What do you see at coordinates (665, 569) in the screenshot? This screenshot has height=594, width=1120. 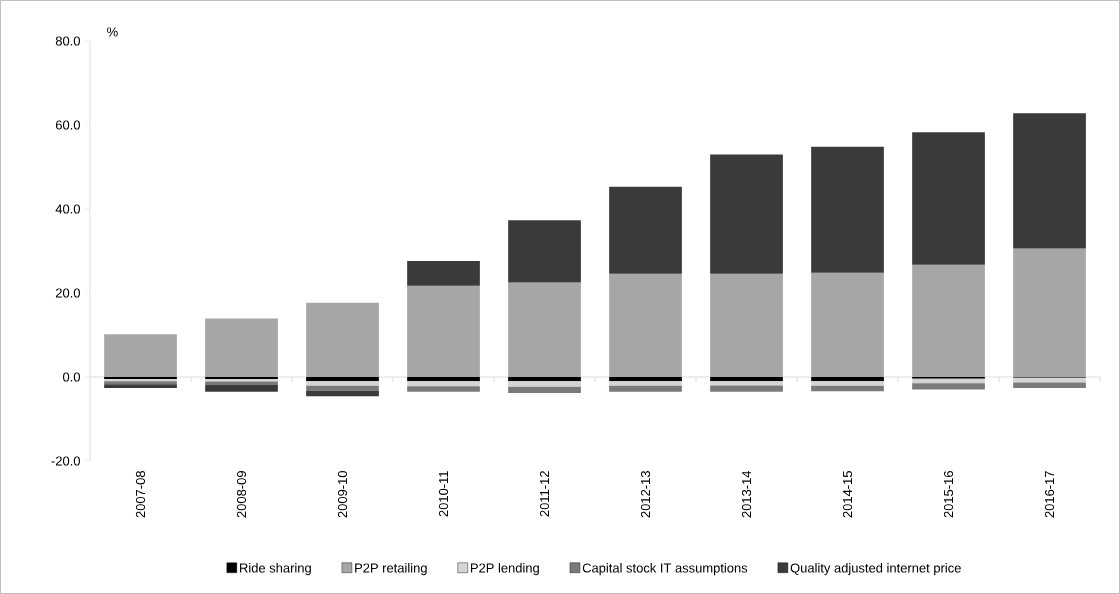 I see `legend-label: Capital stock IT assumptions` at bounding box center [665, 569].